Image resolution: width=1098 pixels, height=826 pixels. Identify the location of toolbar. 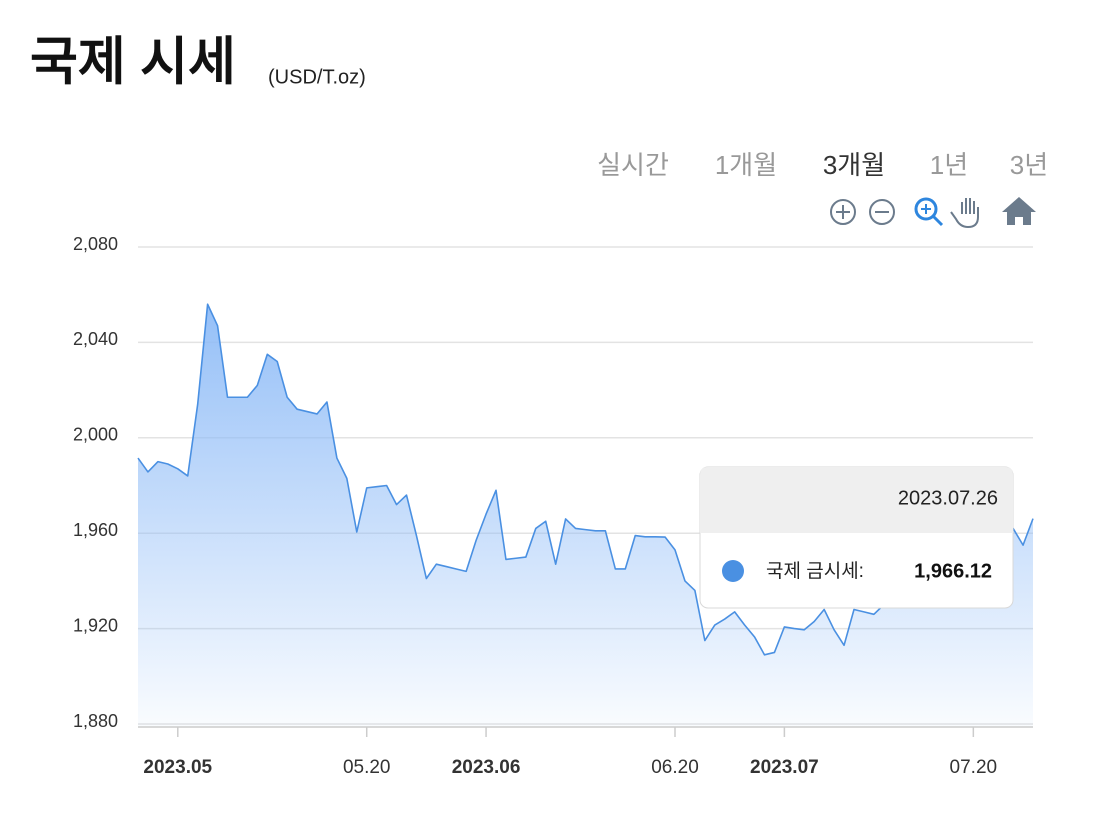
(933, 213).